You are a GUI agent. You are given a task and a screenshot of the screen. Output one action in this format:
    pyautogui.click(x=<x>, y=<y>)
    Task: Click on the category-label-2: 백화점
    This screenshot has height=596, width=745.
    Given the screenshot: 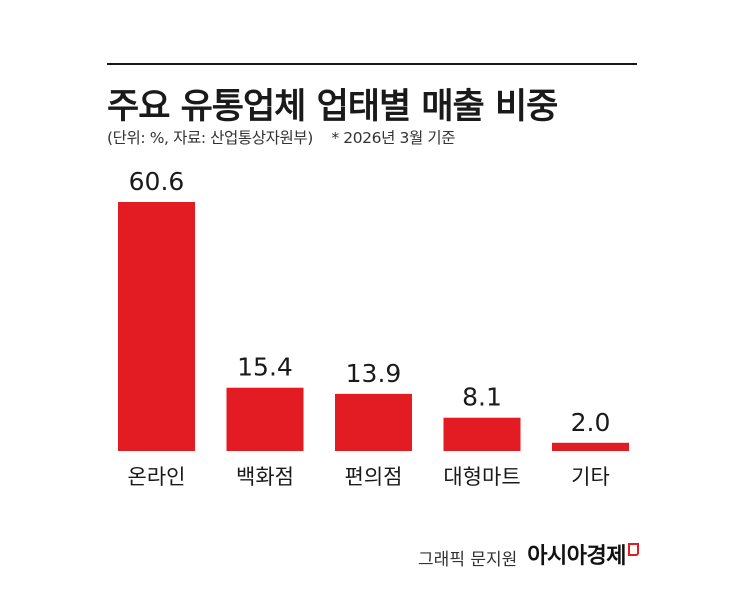 What is the action you would take?
    pyautogui.click(x=265, y=477)
    